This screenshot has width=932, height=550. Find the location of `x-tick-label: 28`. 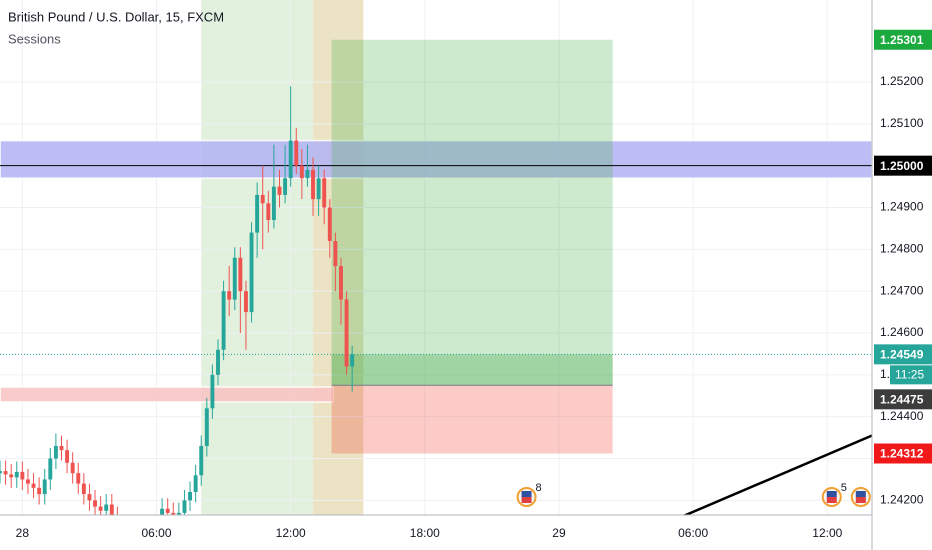

x-tick-label: 28 is located at coordinates (23, 533).